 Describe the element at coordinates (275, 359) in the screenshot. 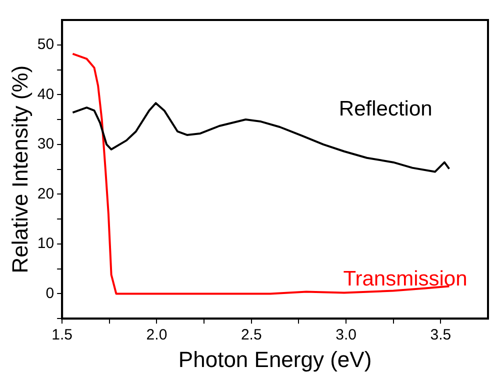

I see `x-axis-title: Photon Energy (eV)` at that location.